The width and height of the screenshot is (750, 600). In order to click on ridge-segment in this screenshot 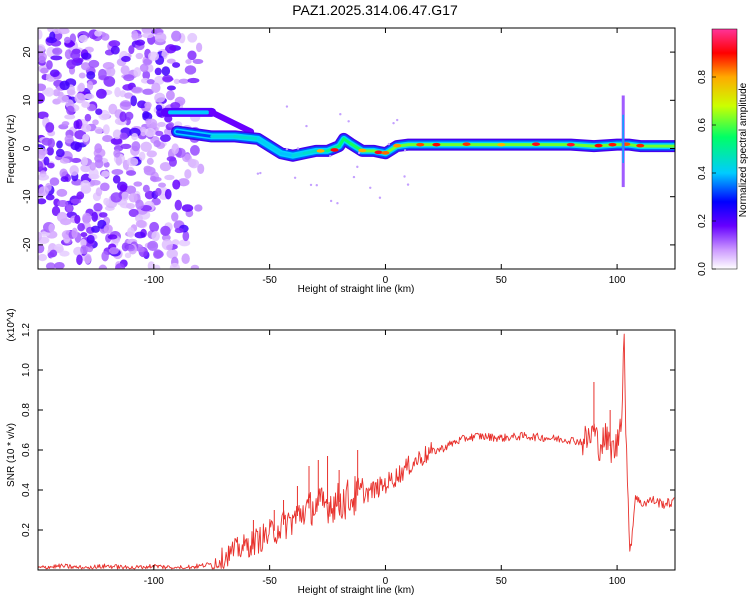, I will do `click(287, 154)`.